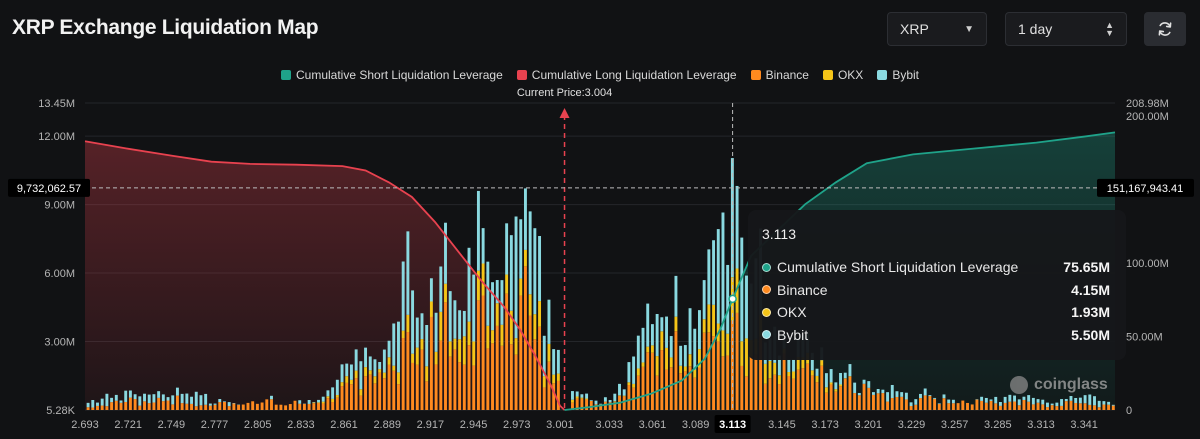 This screenshot has height=439, width=1200. I want to click on legend-label: OKX, so click(850, 75).